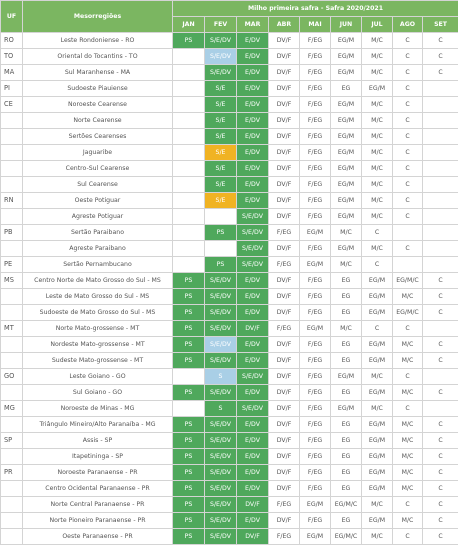  Describe the element at coordinates (440, 537) in the screenshot. I see `stage-cell-set: C` at that location.